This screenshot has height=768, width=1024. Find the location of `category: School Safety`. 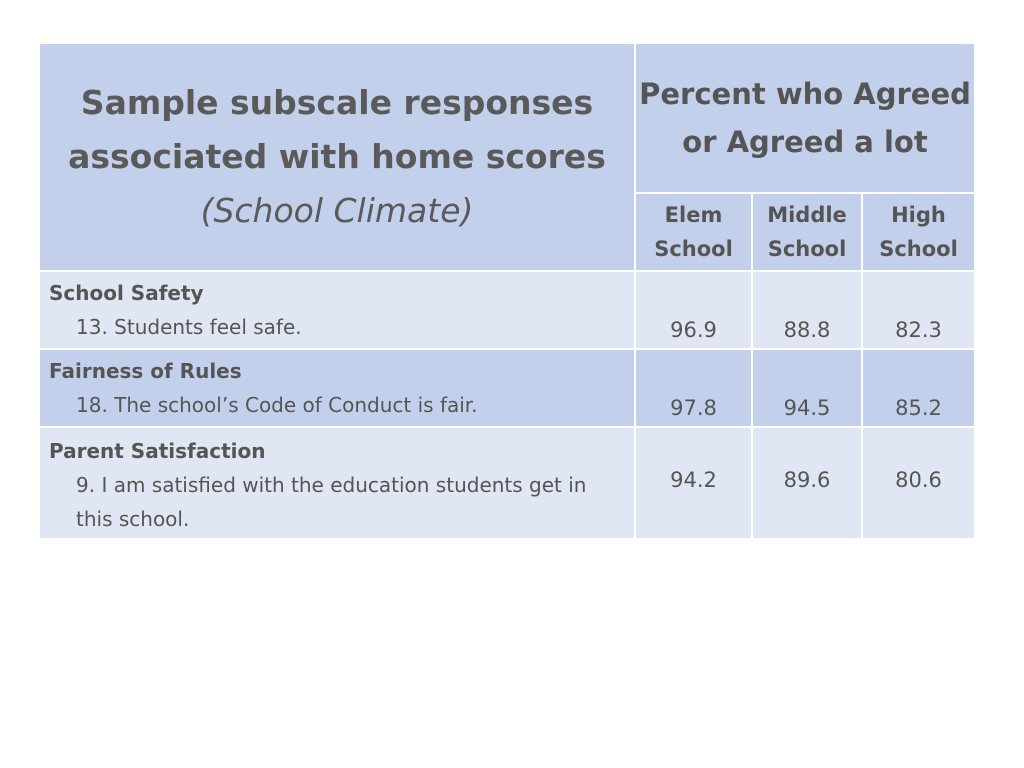

category: School Safety is located at coordinates (126, 293).